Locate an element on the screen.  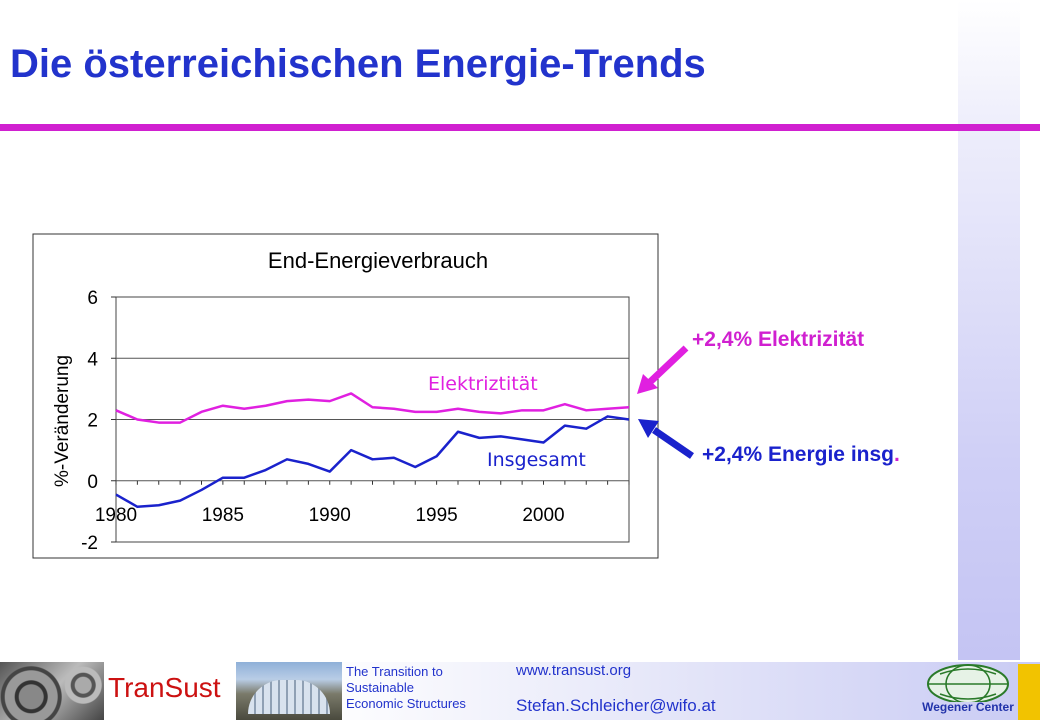
wegener-center-logo: Wegener Center is located at coordinates (968, 691).